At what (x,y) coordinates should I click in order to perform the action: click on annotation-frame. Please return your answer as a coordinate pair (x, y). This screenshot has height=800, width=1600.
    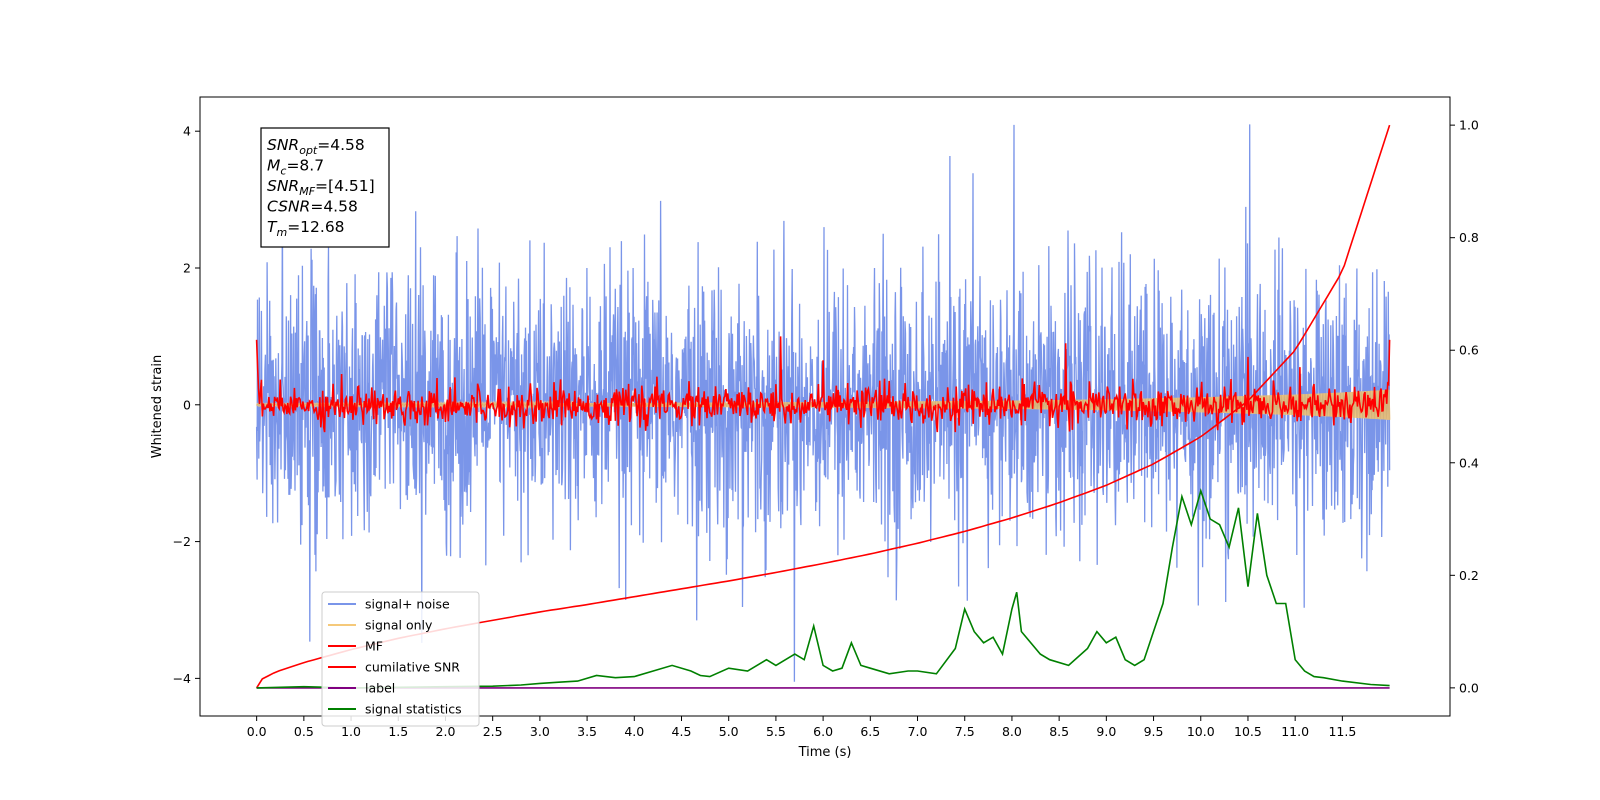
    Looking at the image, I should click on (325, 187).